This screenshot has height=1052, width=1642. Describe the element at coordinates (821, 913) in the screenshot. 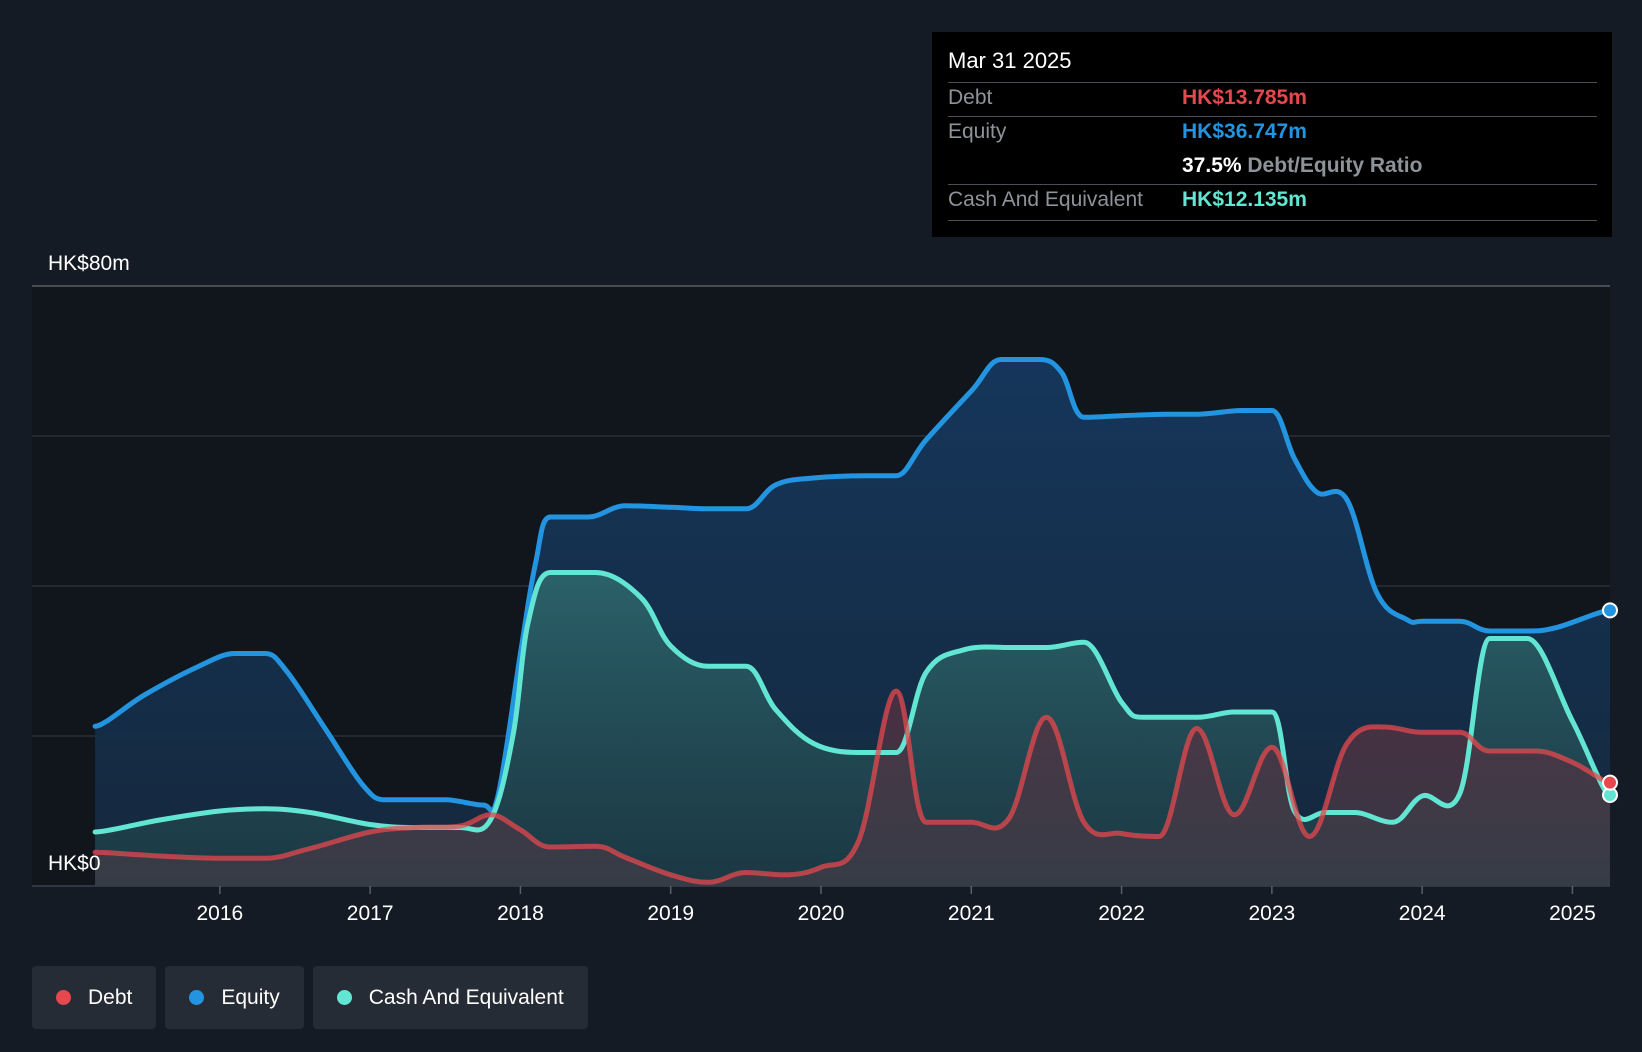

I see `x-tick-label: 2020` at that location.